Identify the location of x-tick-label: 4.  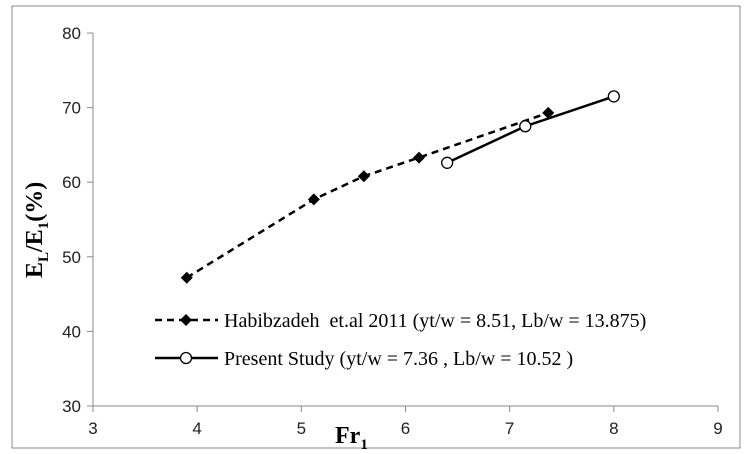
(196, 428).